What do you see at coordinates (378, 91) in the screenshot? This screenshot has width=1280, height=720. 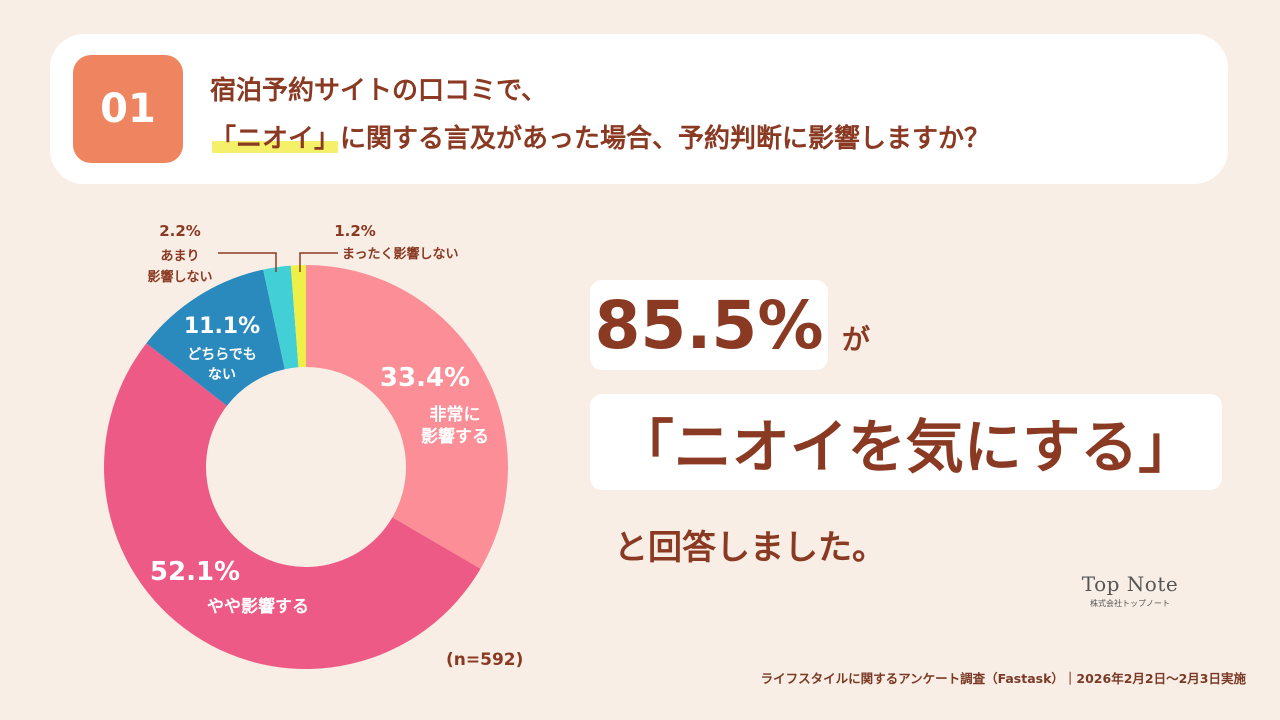 I see `question-line-1: 宿泊予約サイトの口コミで、` at bounding box center [378, 91].